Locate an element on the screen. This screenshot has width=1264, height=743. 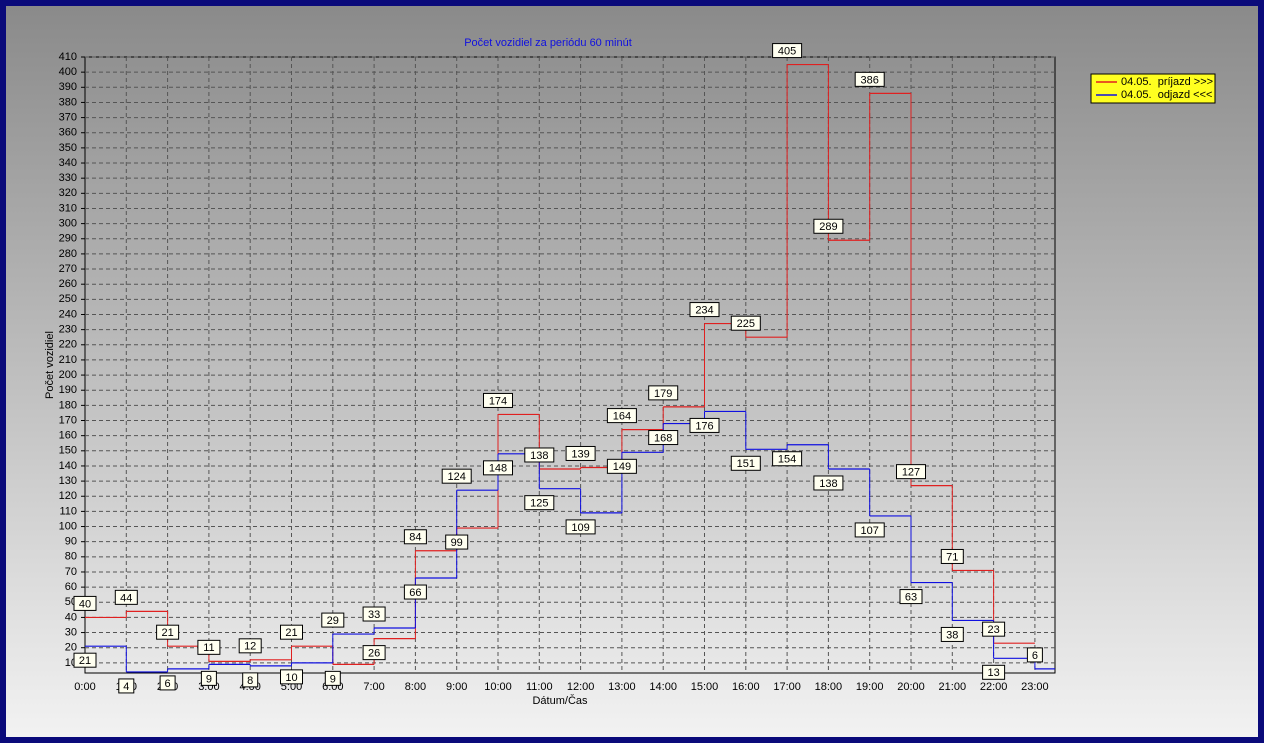
x-tick-label: 0:00 is located at coordinates (84, 687).